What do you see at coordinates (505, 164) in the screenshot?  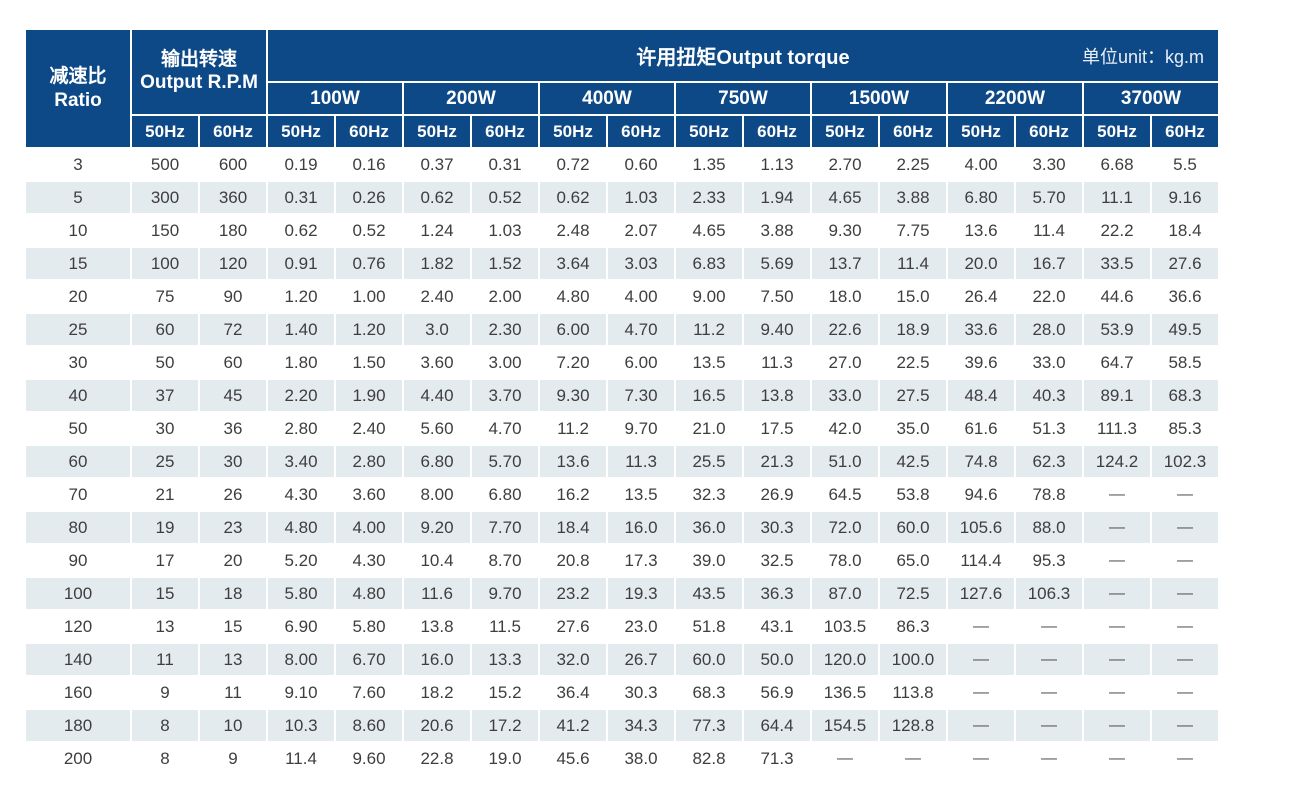 I see `torque-cell: 0.31` at bounding box center [505, 164].